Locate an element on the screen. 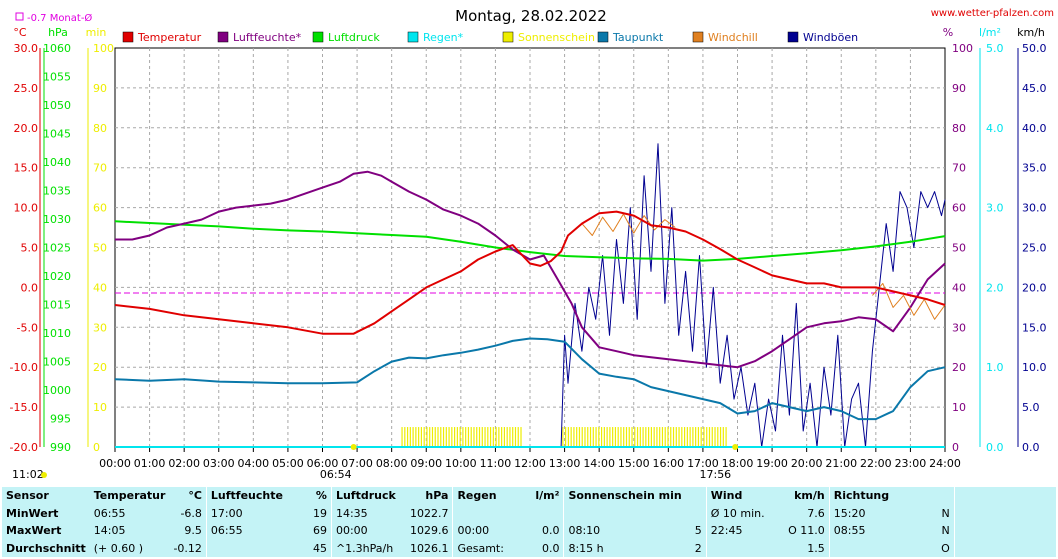 Image resolution: width=1058 pixels, height=559 pixels. y-tick-label-humidity: 40 is located at coordinates (959, 287).